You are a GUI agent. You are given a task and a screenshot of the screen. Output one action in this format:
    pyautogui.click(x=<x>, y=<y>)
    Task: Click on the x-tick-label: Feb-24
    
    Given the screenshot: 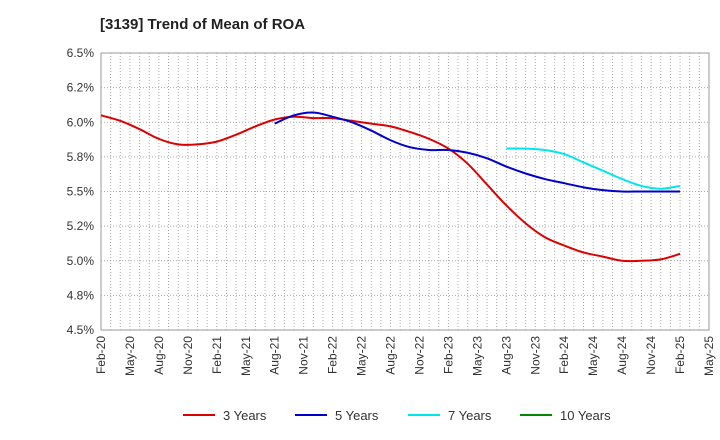 What is the action you would take?
    pyautogui.click(x=564, y=355)
    